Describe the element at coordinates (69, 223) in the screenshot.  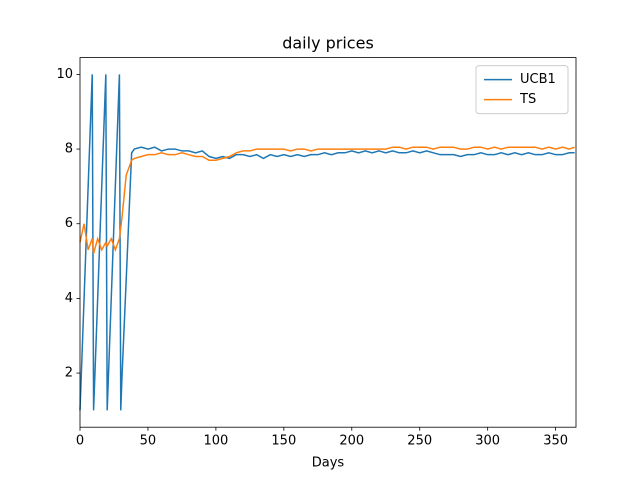
I see `y-tick-label: 6` at that location.